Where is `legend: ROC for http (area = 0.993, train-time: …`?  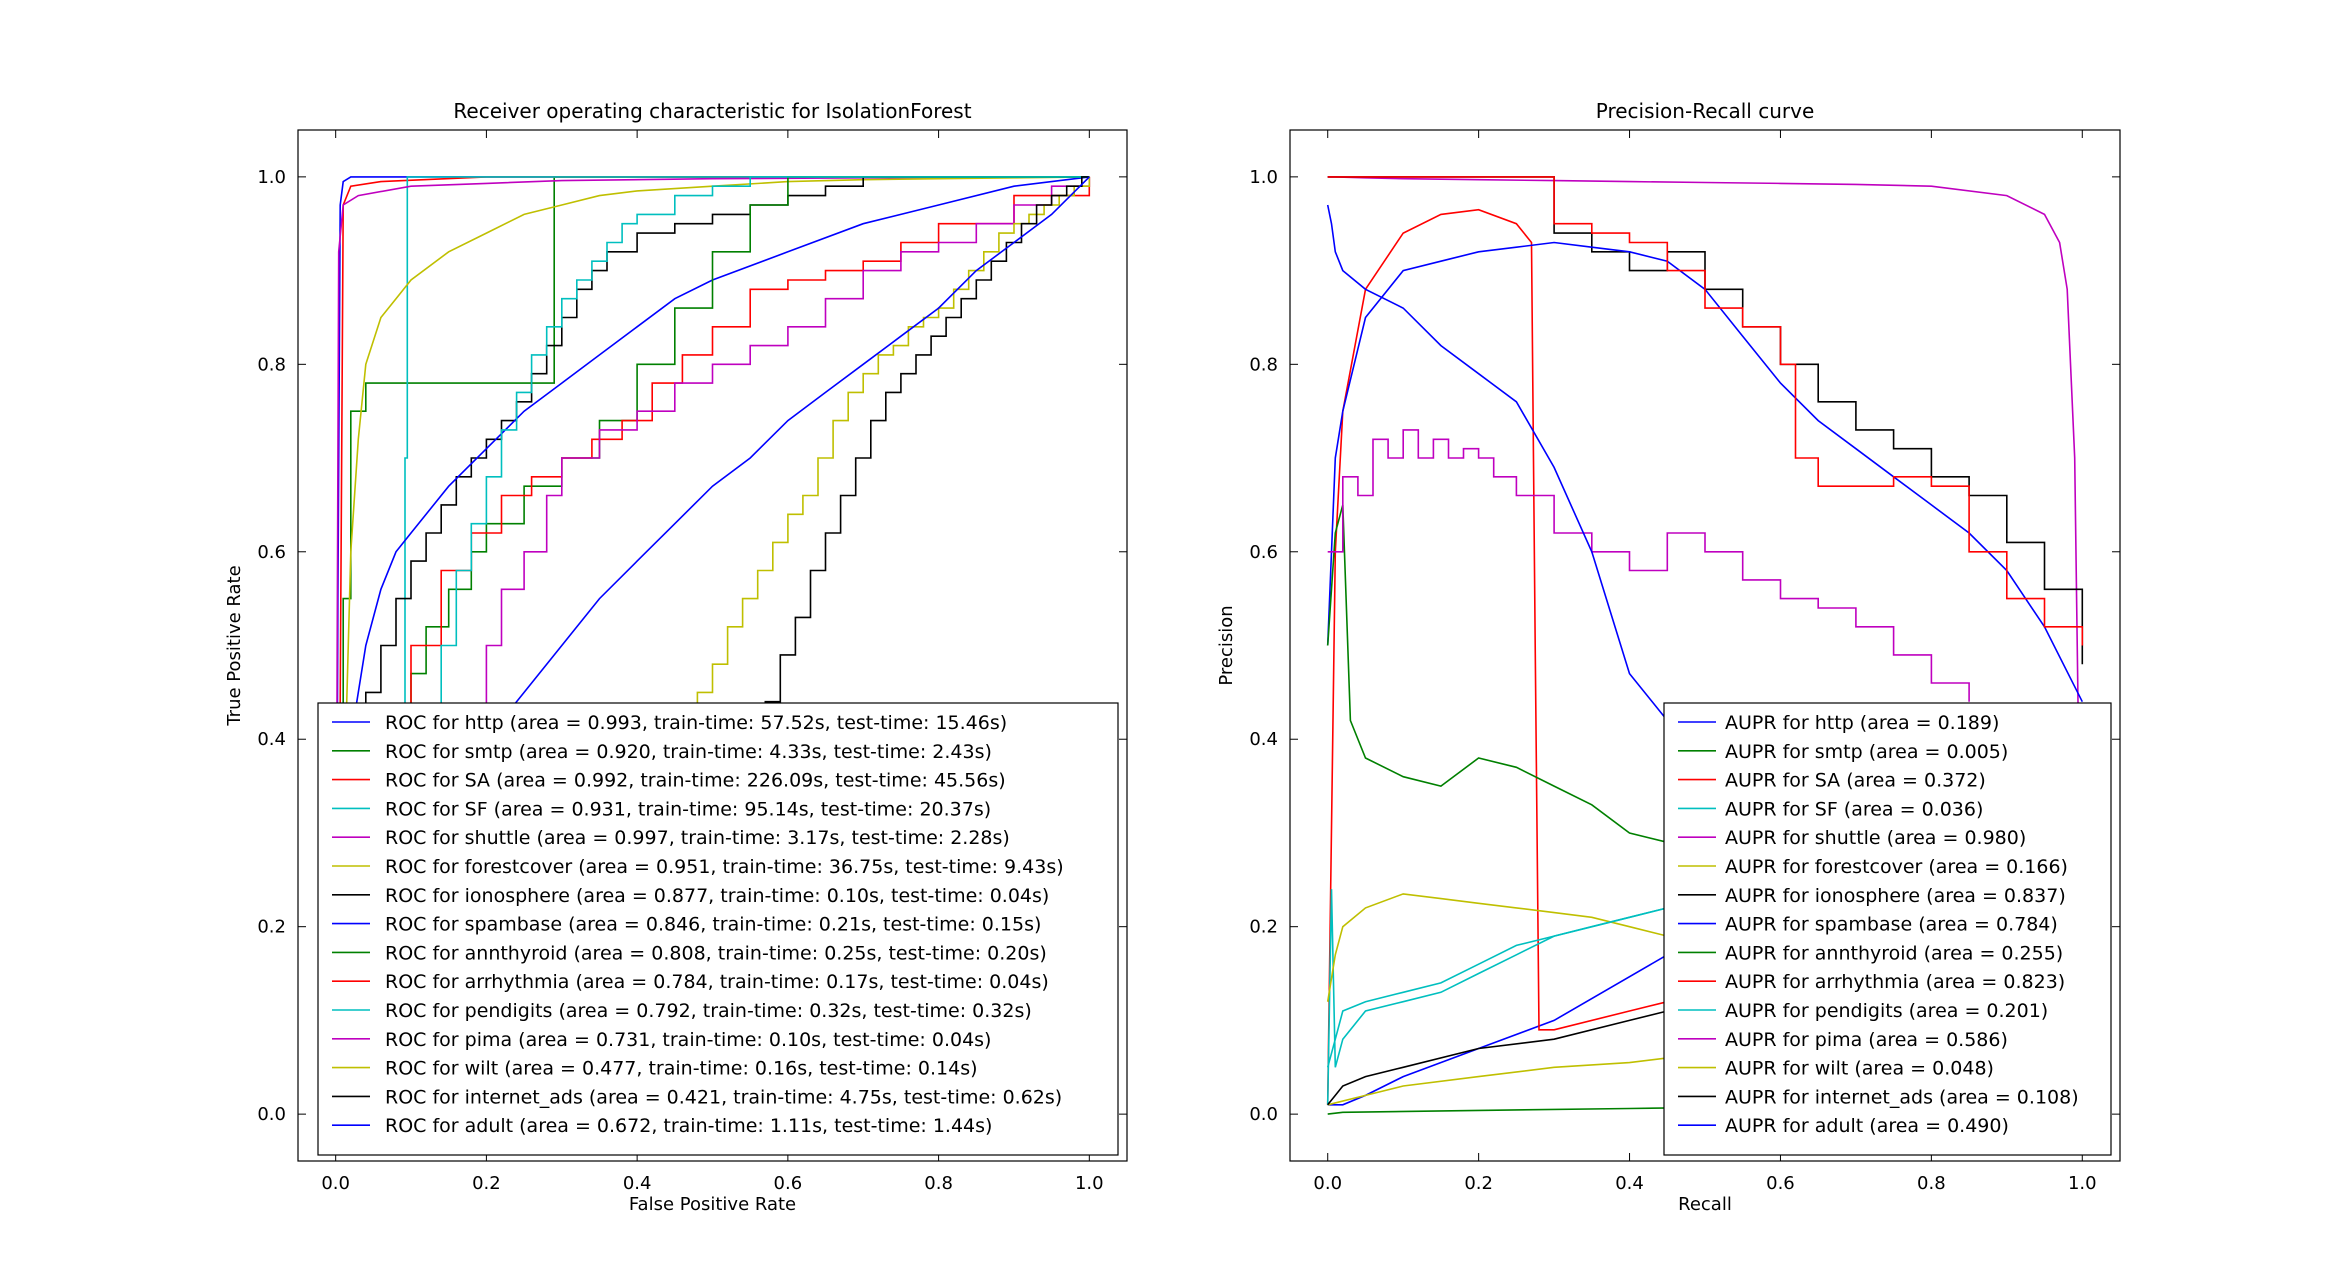 legend: ROC for http (area = 0.993, train-time: … is located at coordinates (718, 929).